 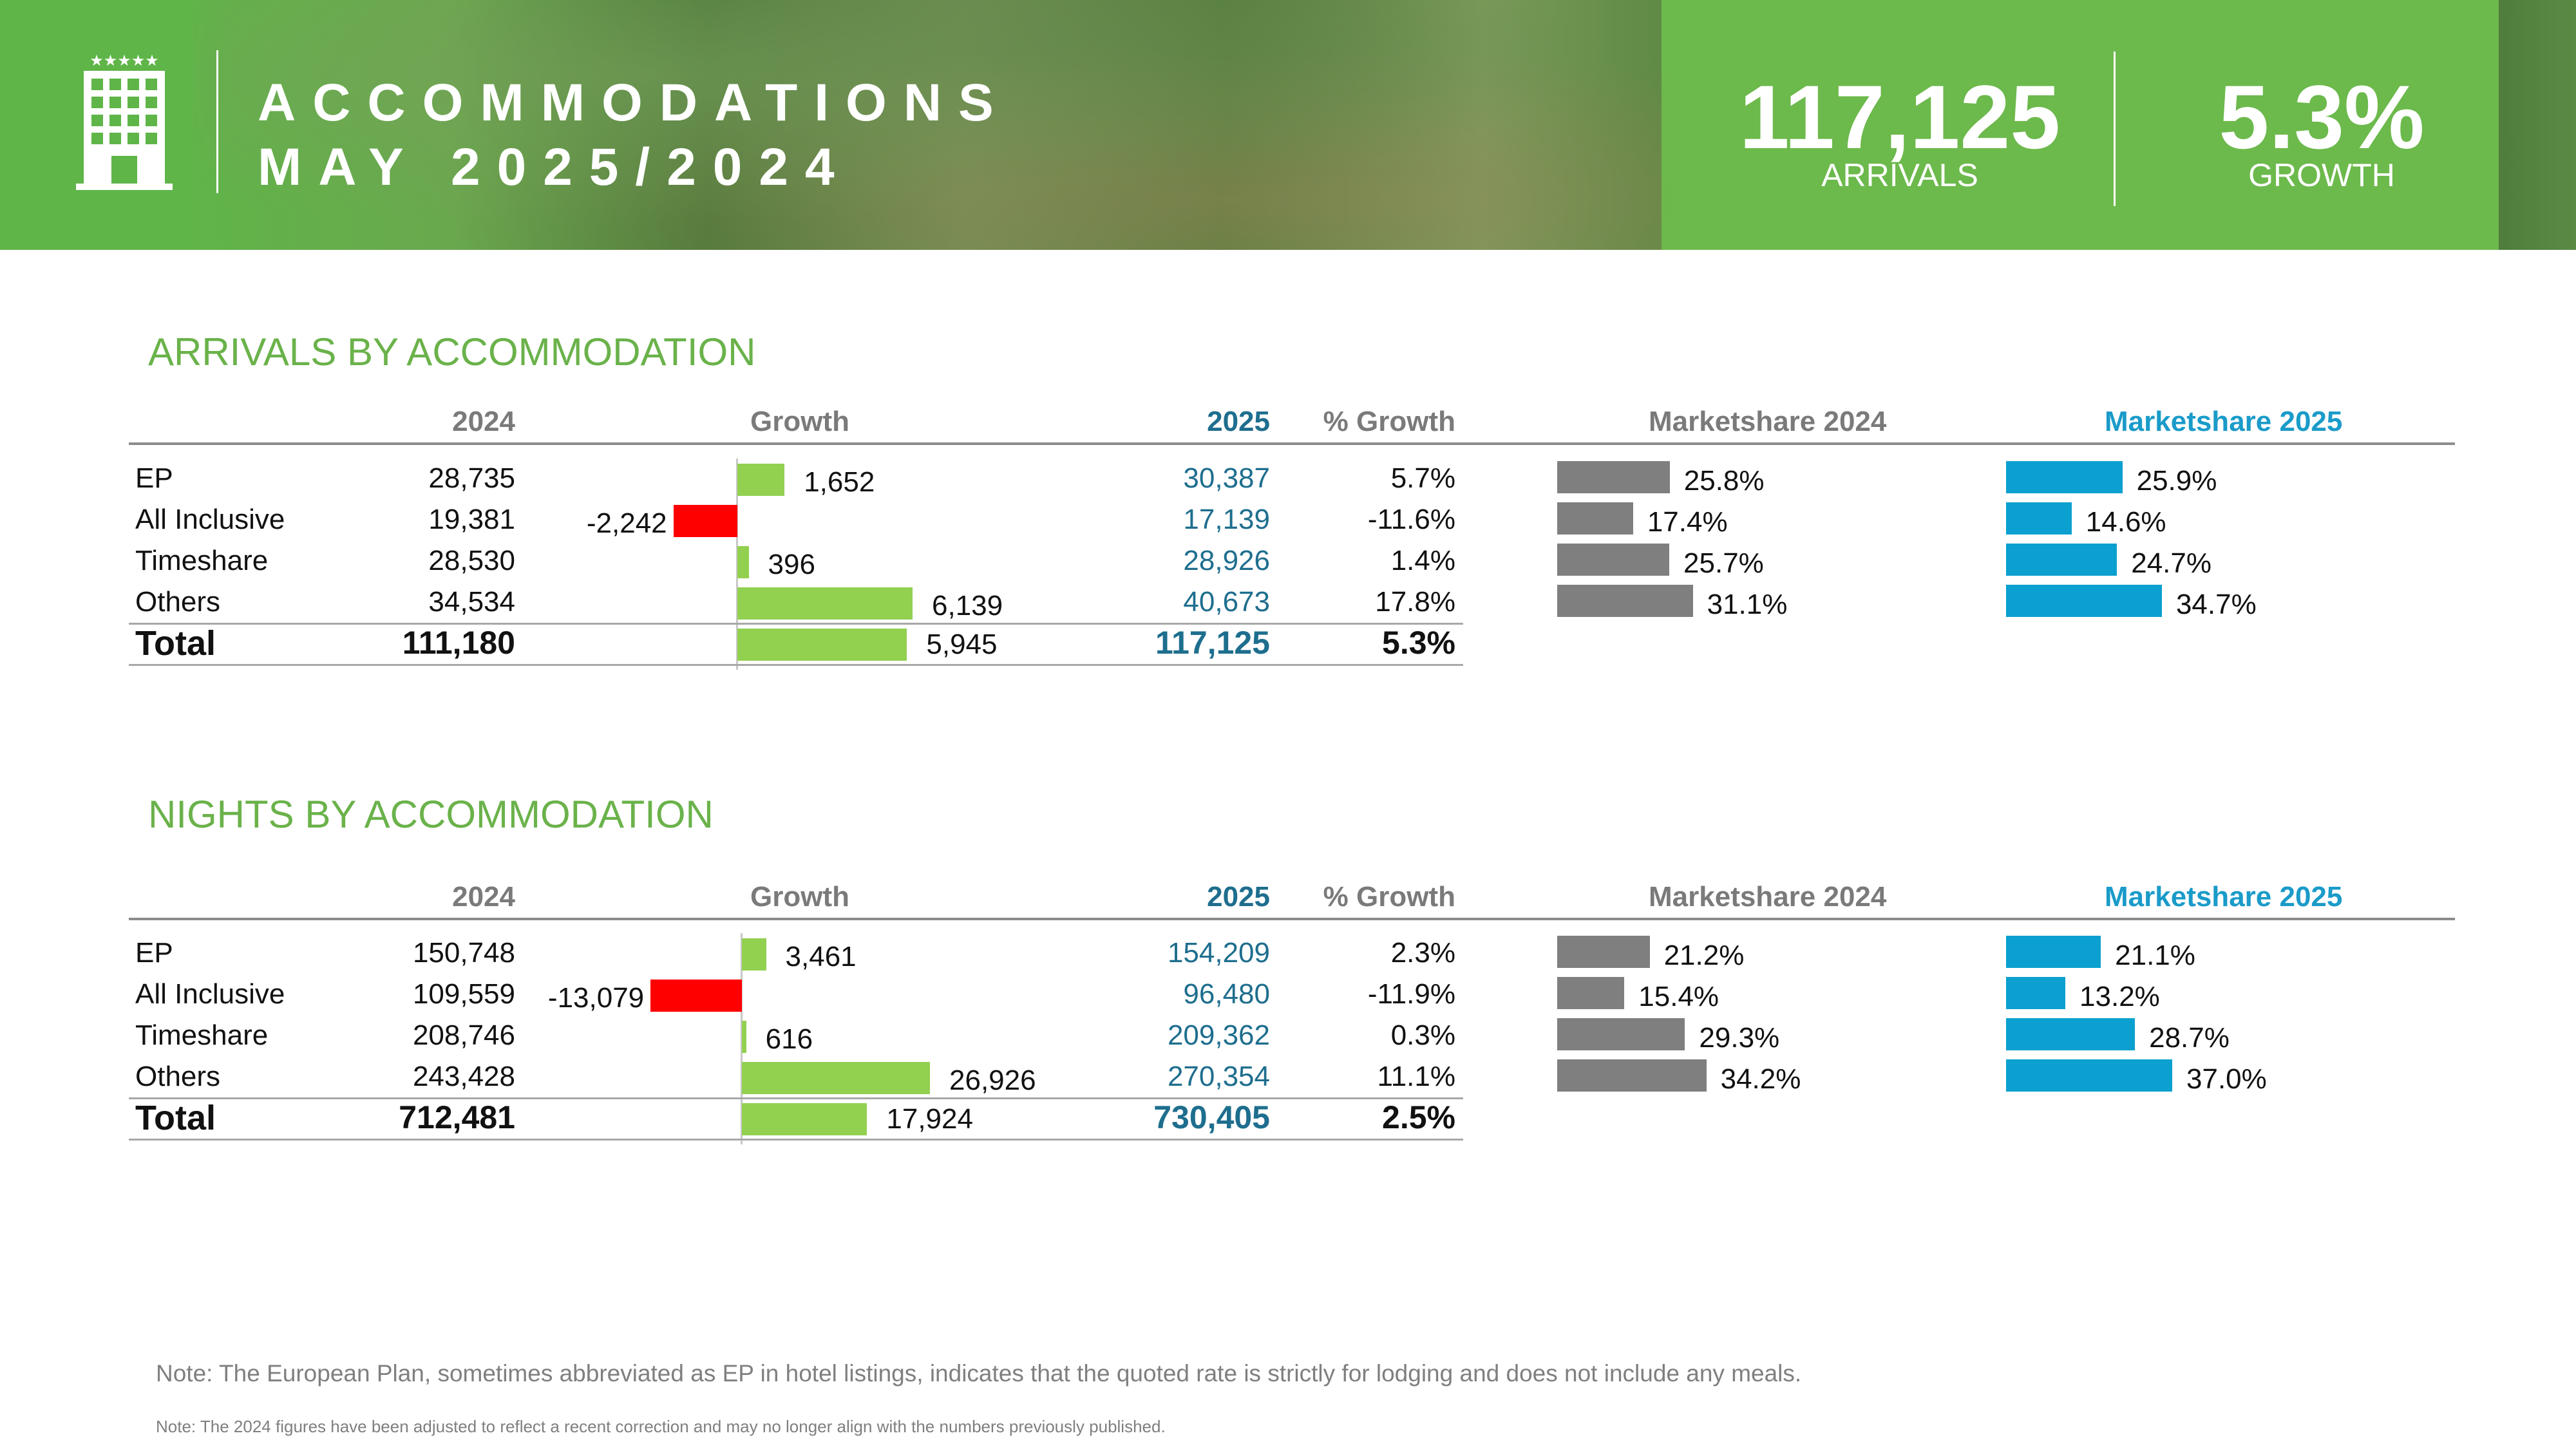 I want to click on nights-header-rule, so click(x=1292, y=919).